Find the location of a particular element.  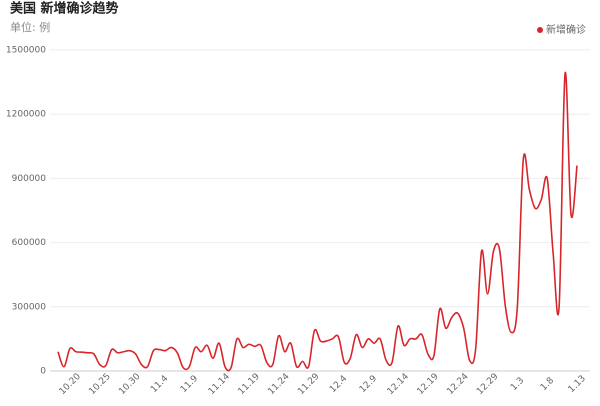

x-tick-label: 10.20 is located at coordinates (70, 384).